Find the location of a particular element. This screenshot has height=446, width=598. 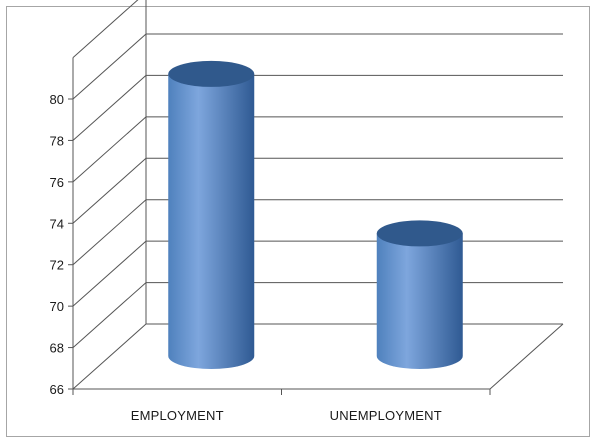

bar-employment is located at coordinates (211, 215).